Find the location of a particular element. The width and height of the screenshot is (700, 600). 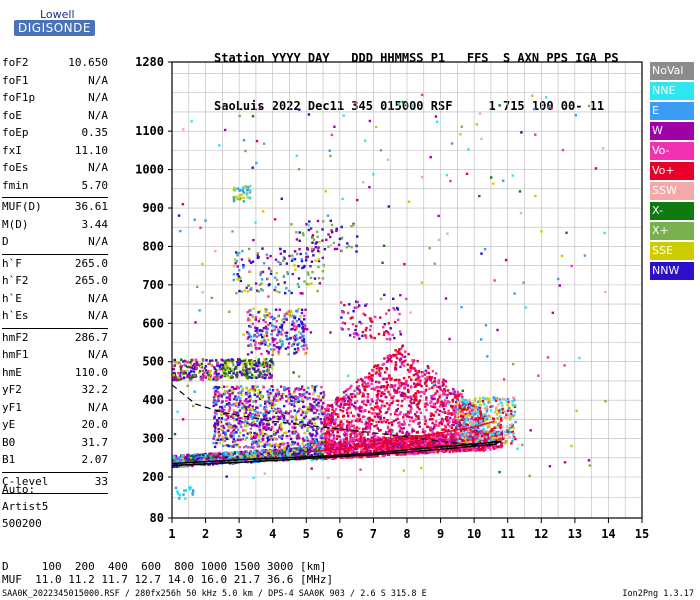

digisonde-logo: Lowell DIGISONDE is located at coordinates (62, 28).